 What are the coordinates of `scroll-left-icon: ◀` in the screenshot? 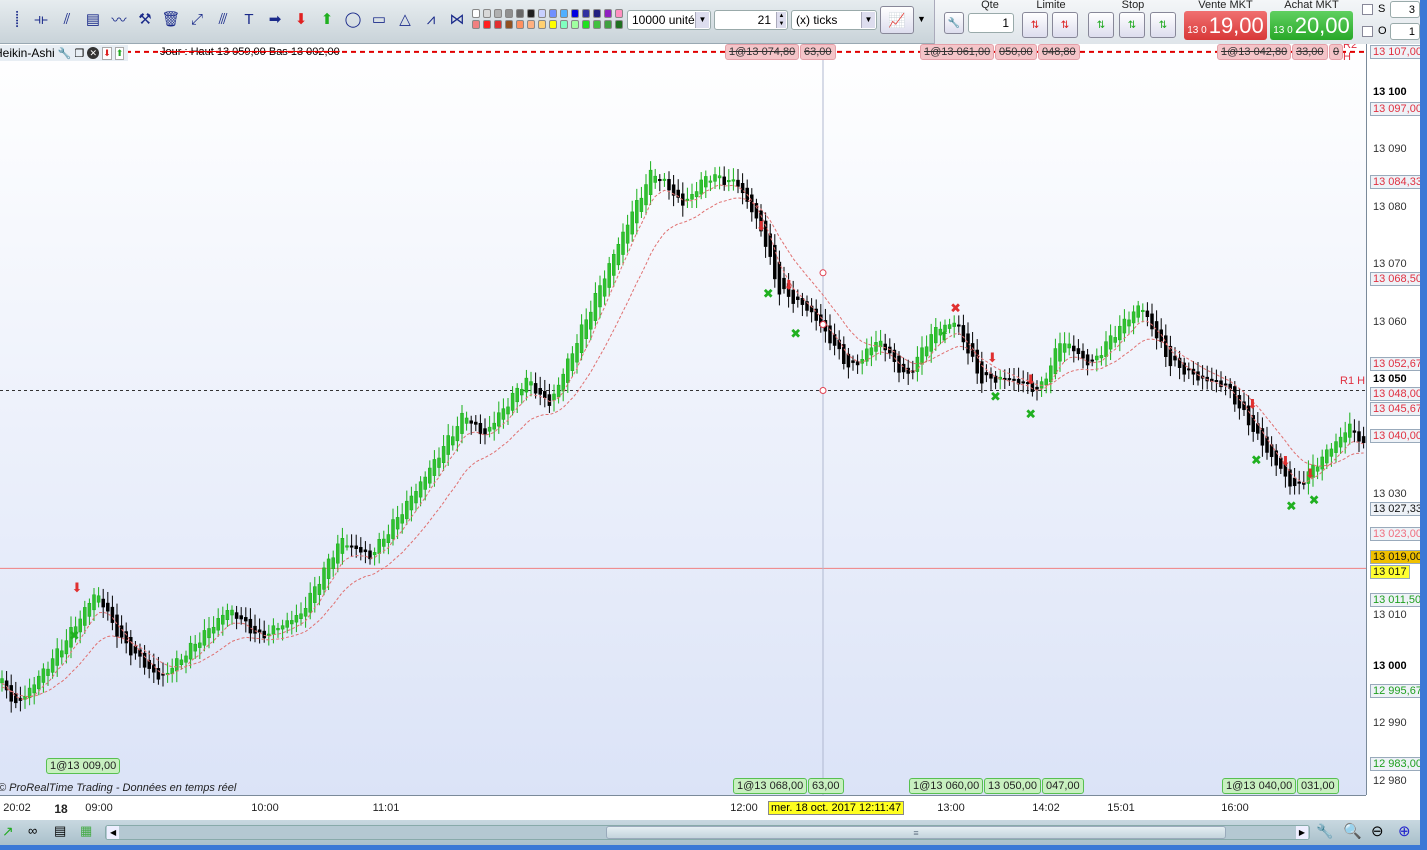 It's located at (113, 832).